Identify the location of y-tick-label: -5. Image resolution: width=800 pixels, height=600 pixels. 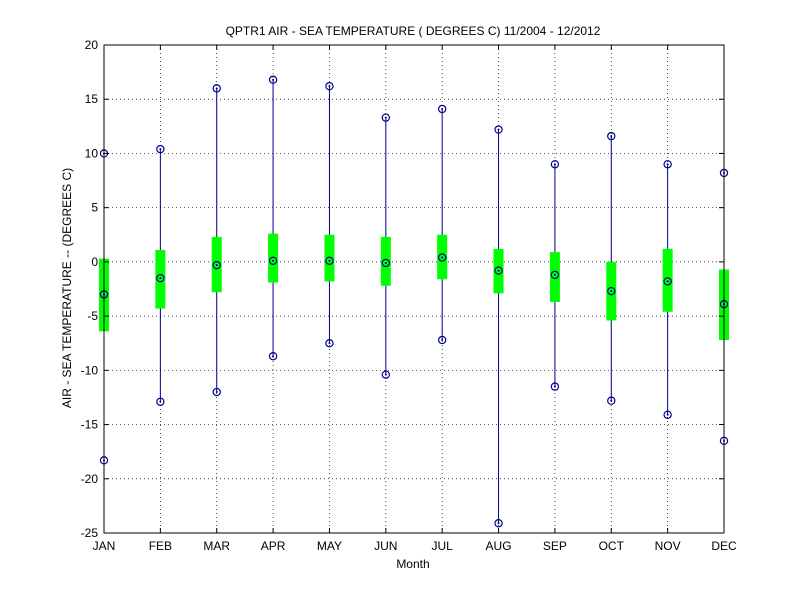
(92, 316).